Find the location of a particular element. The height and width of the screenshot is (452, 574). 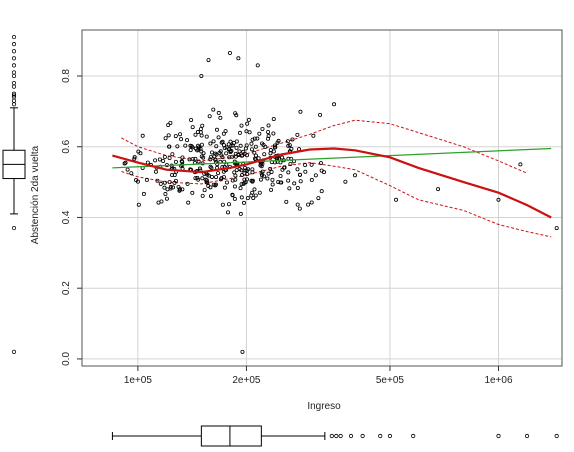

smooth-lower-band is located at coordinates (336, 200).